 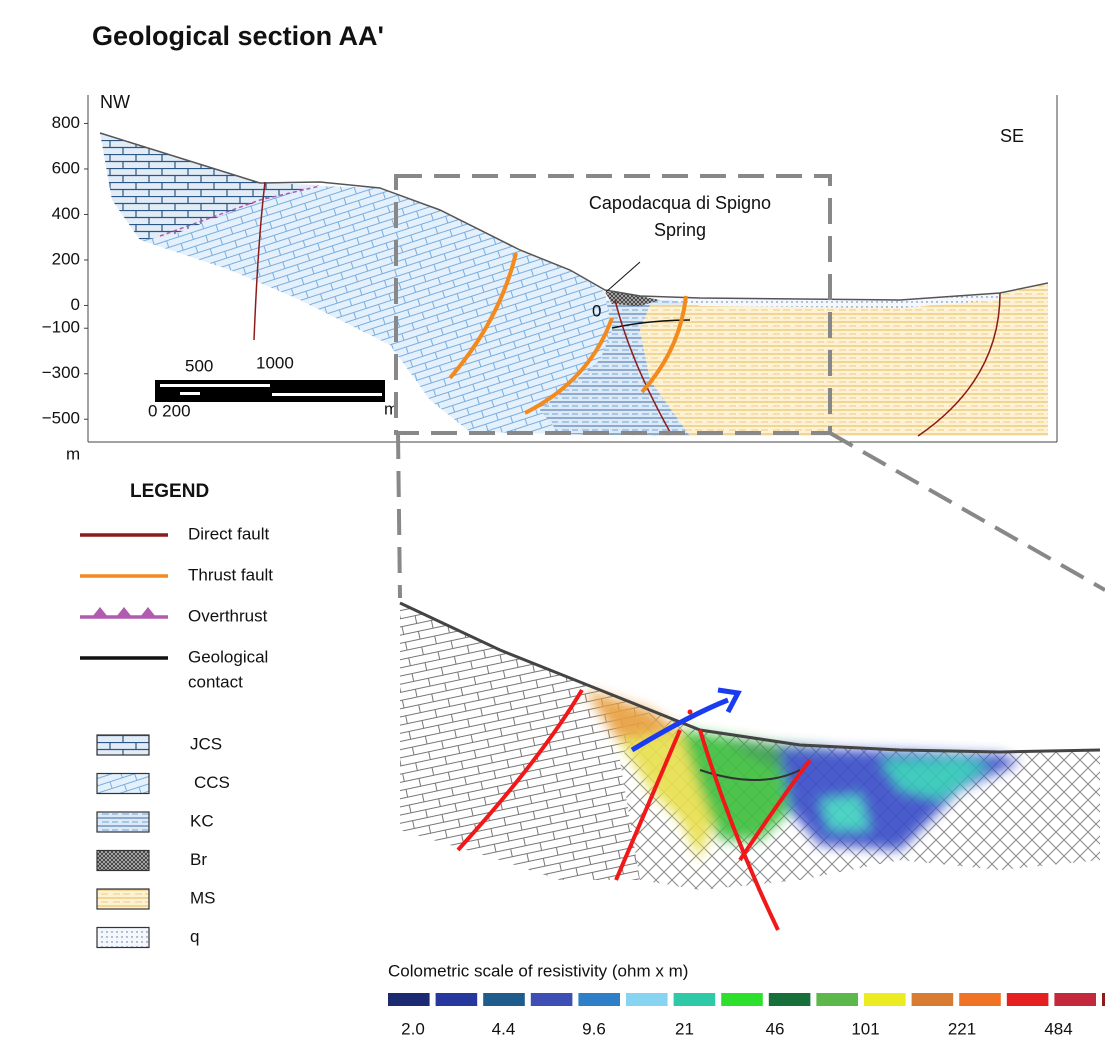 What do you see at coordinates (750, 677) in the screenshot?
I see `inset-topography` at bounding box center [750, 677].